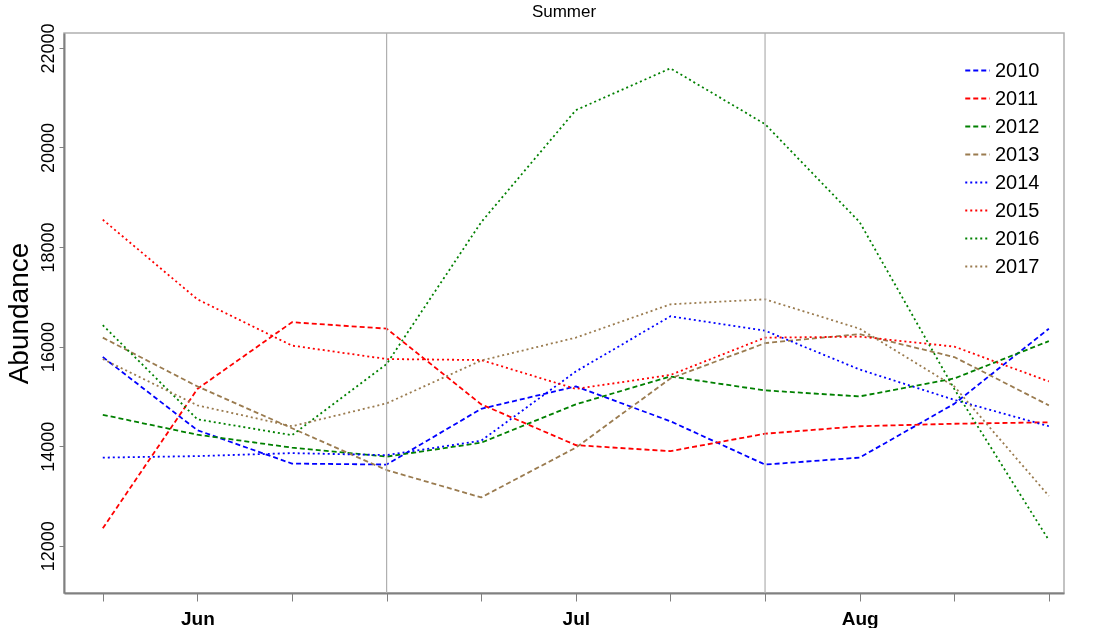 Image resolution: width=1106 pixels, height=628 pixels. Describe the element at coordinates (576, 617) in the screenshot. I see `x-tick-label: Jul` at that location.